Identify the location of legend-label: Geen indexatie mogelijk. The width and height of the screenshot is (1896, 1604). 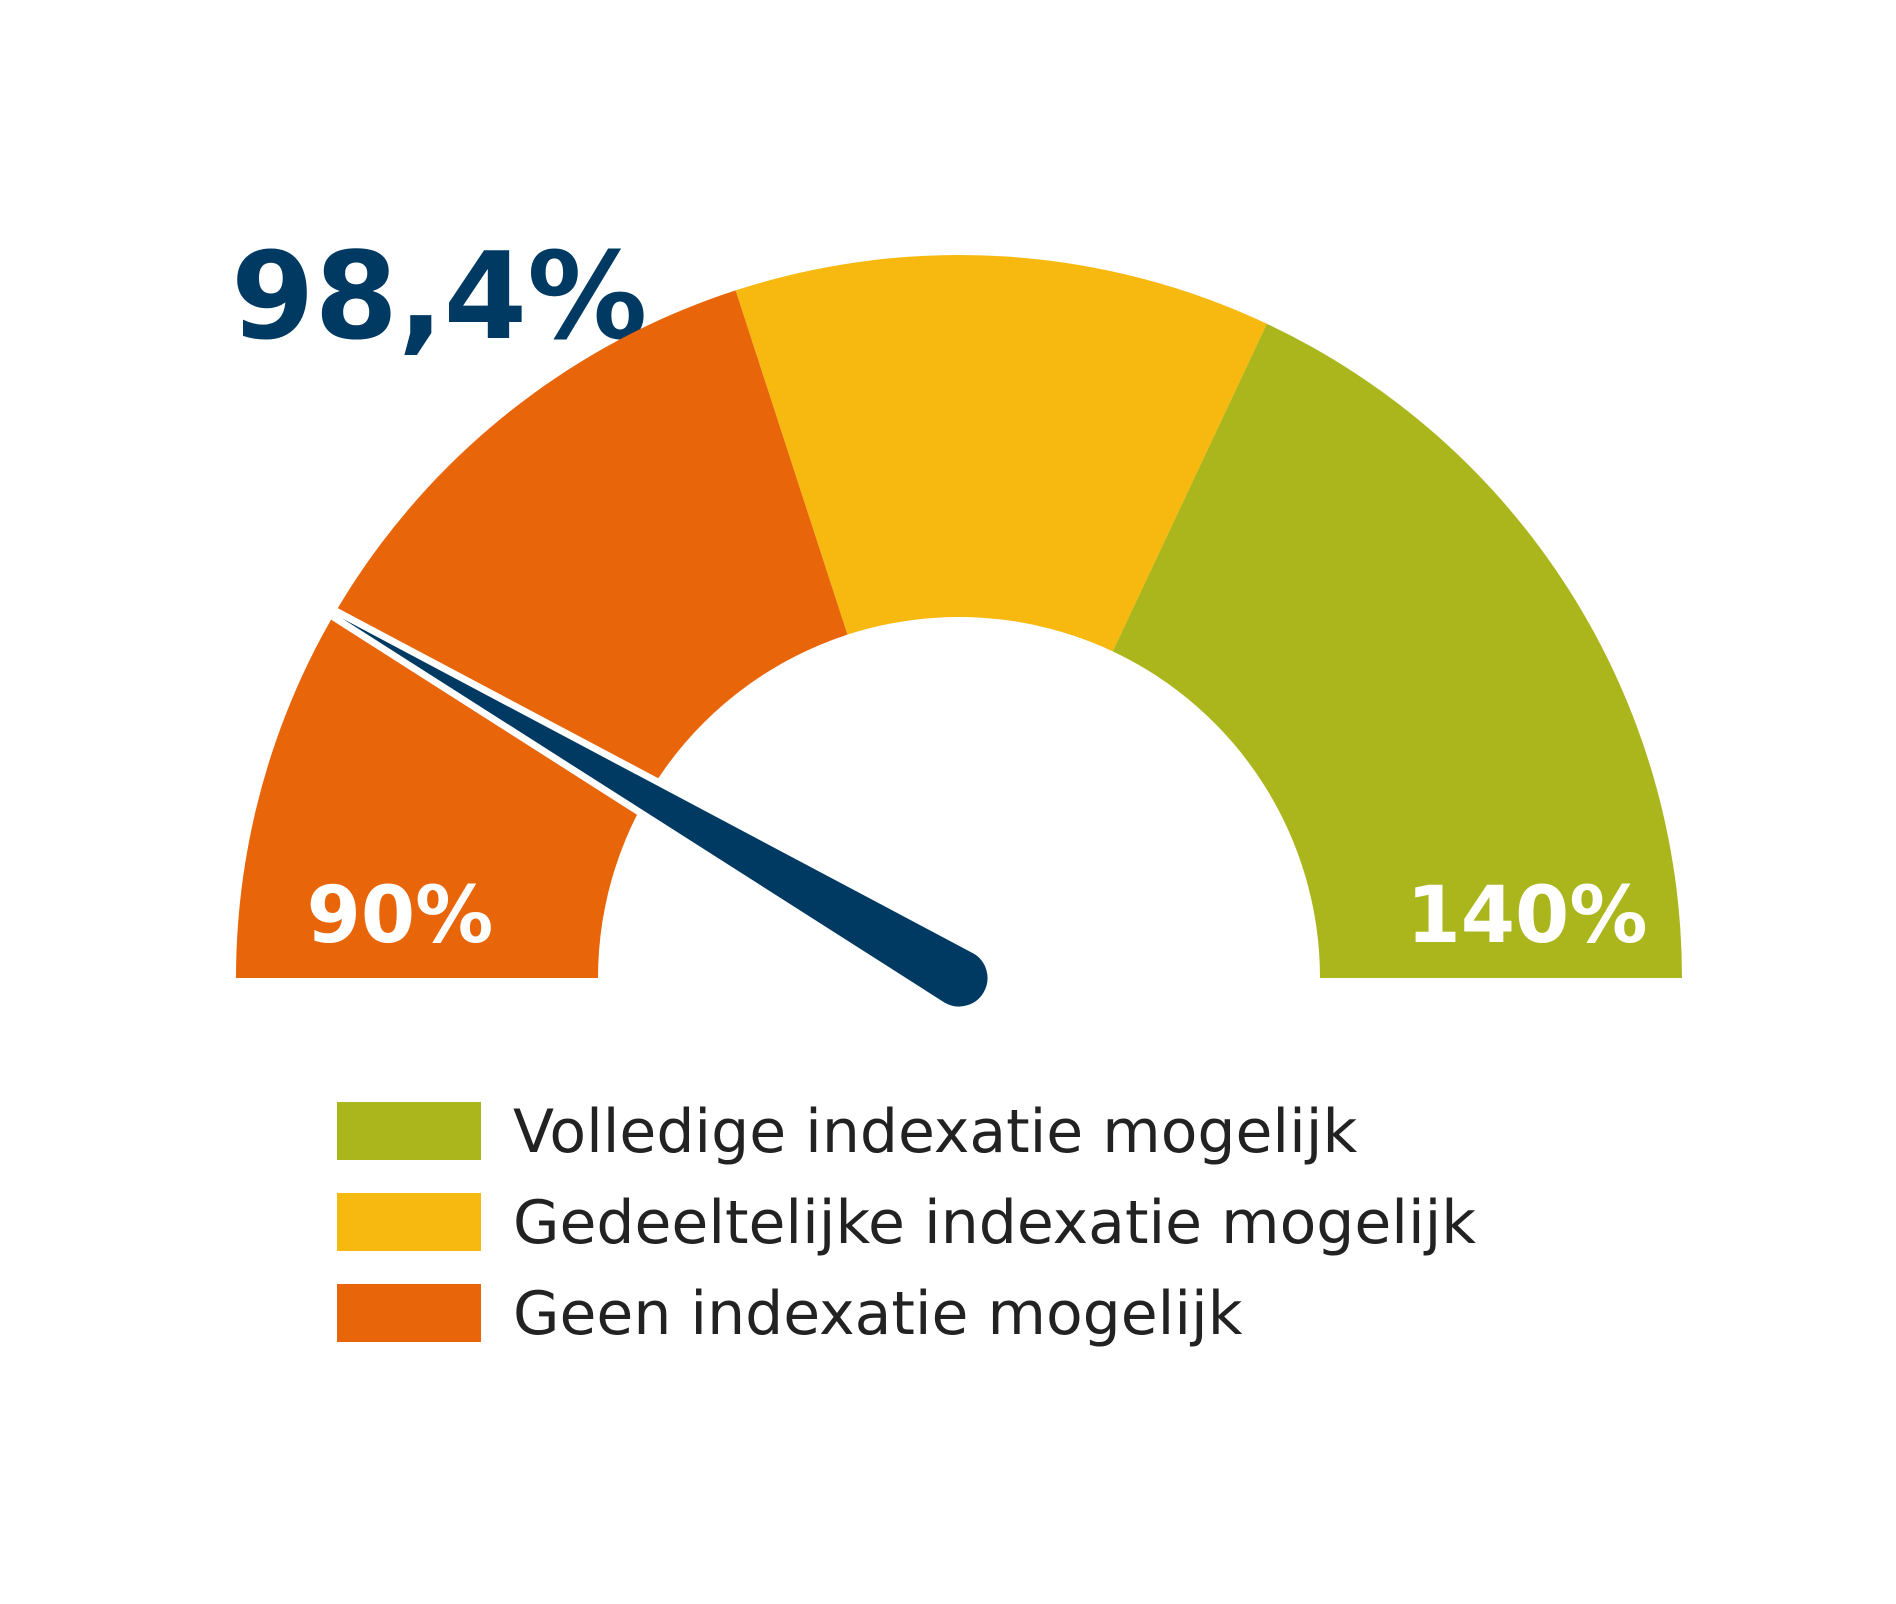
(878, 1314).